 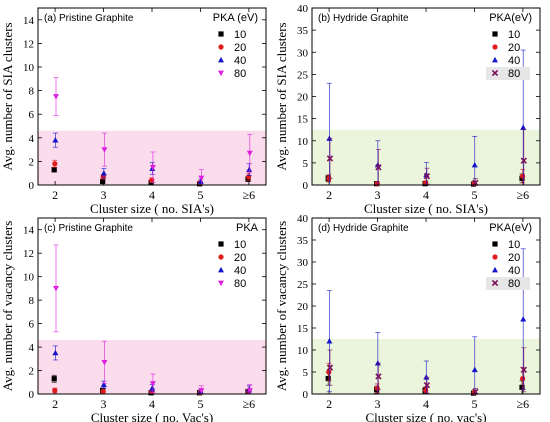 What do you see at coordinates (306, 373) in the screenshot?
I see `y-tick-label: 5` at bounding box center [306, 373].